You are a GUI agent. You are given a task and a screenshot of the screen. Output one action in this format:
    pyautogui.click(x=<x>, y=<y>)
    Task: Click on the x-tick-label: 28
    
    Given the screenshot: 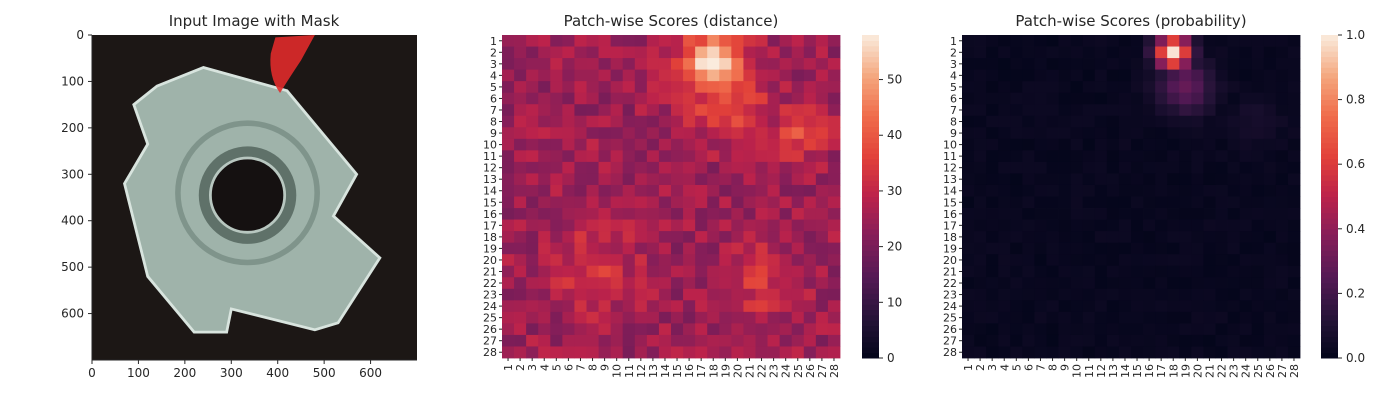 What is the action you would take?
    pyautogui.click(x=834, y=371)
    